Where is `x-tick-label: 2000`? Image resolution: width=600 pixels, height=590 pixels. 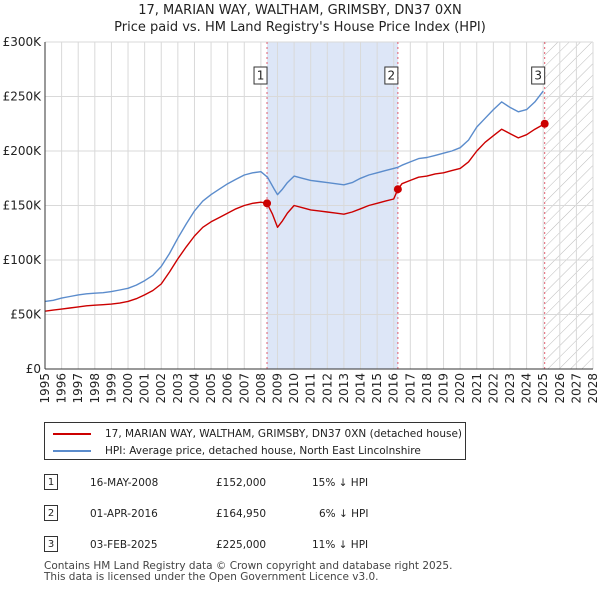
x-tick-label: 2000 is located at coordinates (128, 388).